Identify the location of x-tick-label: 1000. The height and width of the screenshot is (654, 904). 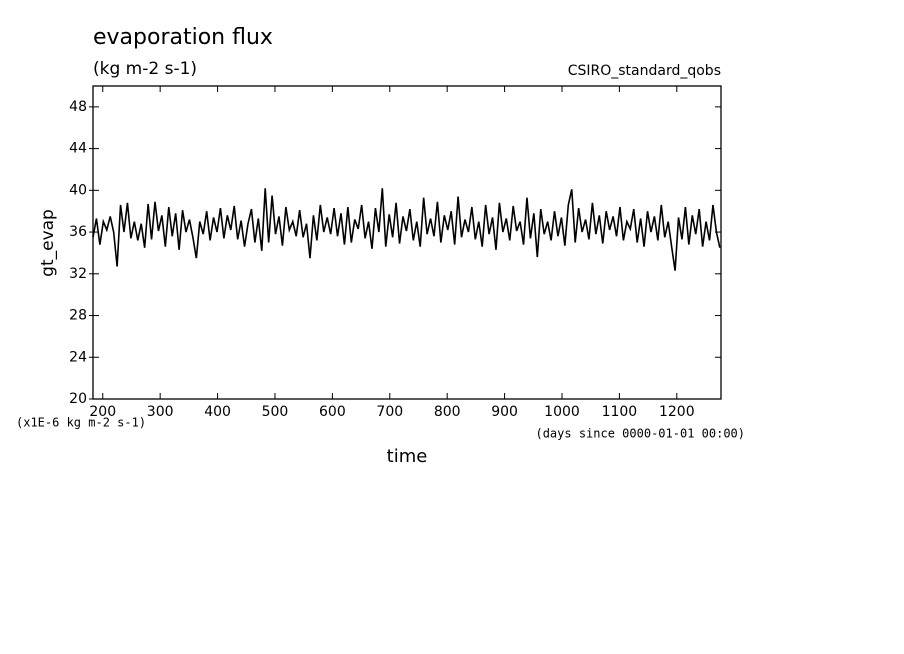
(562, 412).